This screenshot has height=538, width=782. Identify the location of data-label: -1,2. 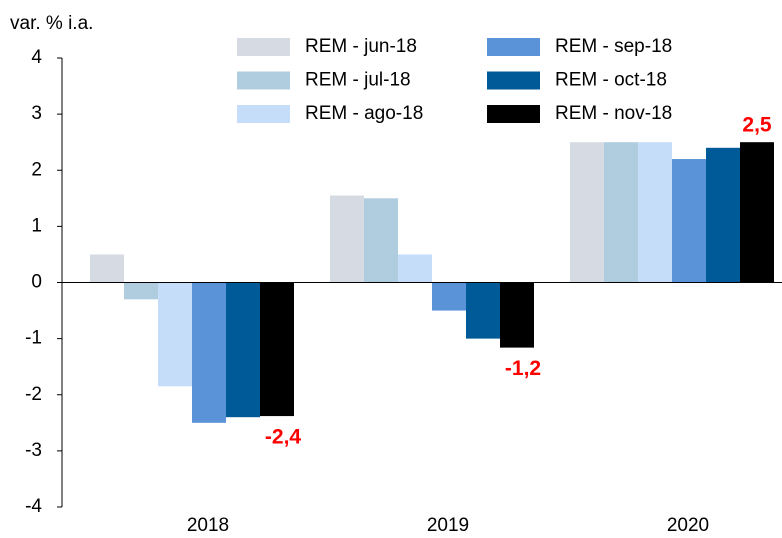
(523, 368).